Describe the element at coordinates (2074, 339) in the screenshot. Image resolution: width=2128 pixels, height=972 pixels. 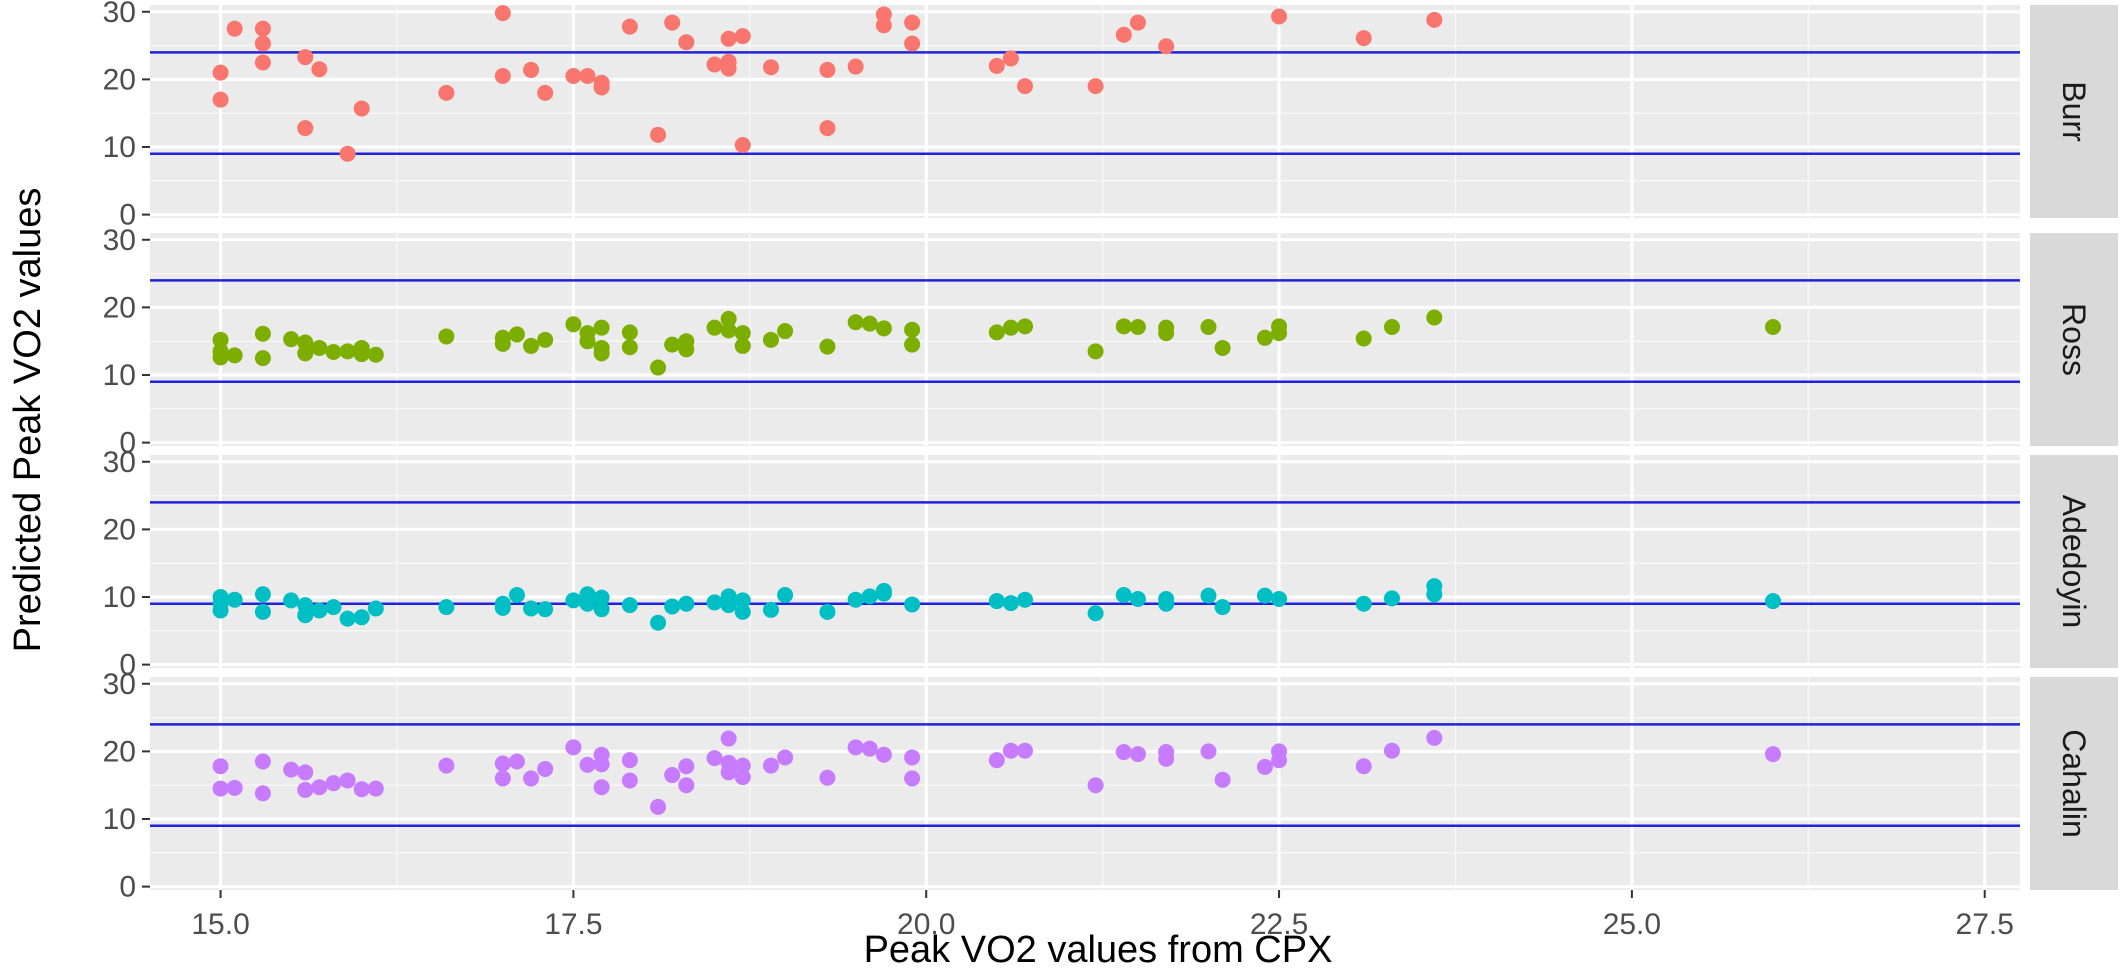
I see `facet-label-ross: Ross` at that location.